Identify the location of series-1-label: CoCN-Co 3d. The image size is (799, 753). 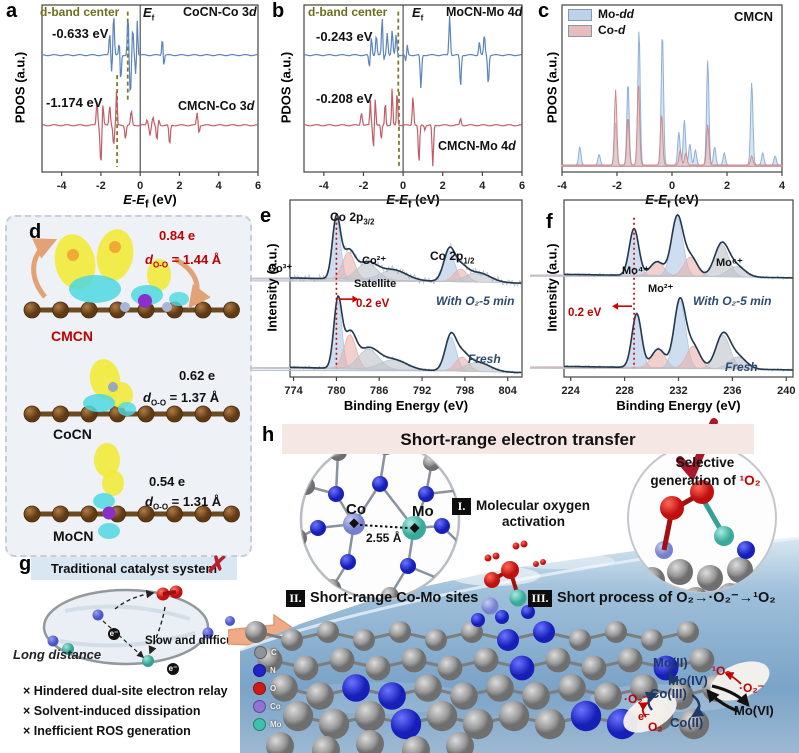
(220, 12).